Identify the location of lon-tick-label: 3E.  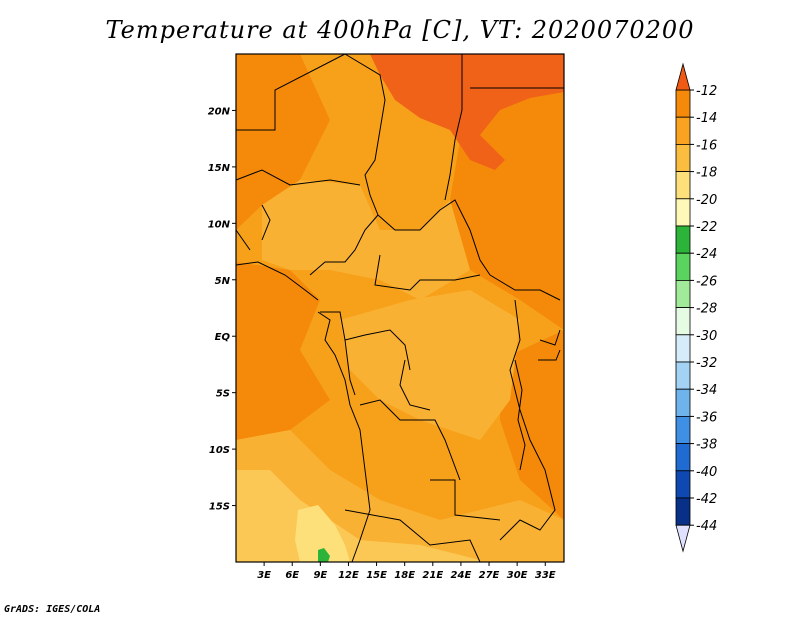
(264, 575).